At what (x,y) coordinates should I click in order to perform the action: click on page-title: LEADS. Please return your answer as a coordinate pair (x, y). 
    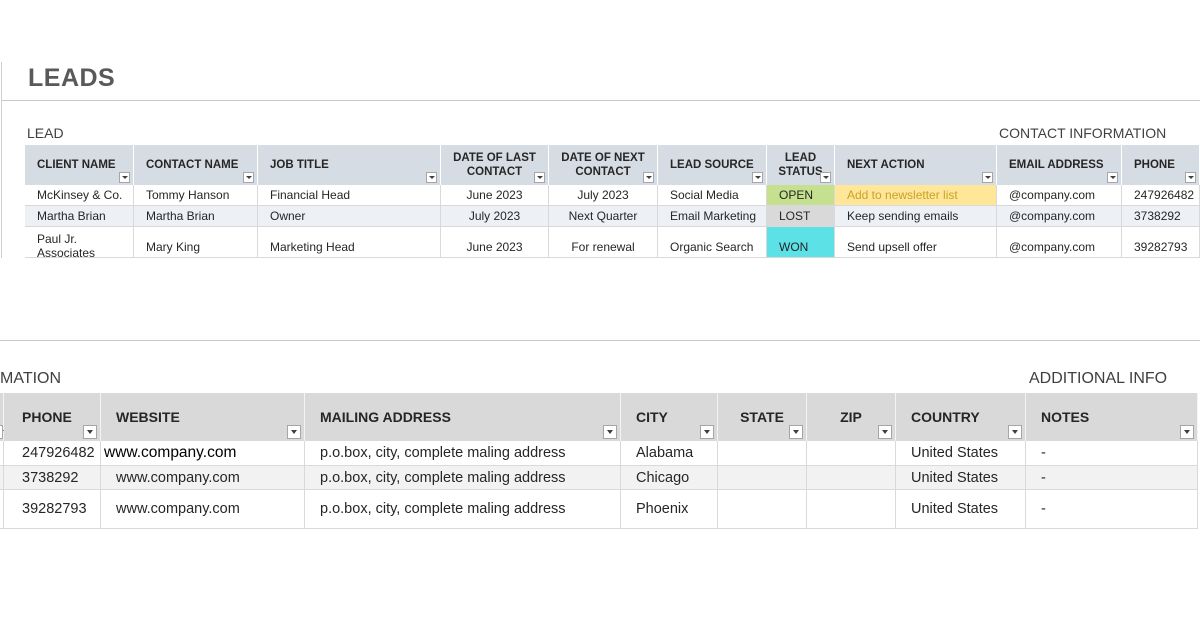
    Looking at the image, I should click on (72, 78).